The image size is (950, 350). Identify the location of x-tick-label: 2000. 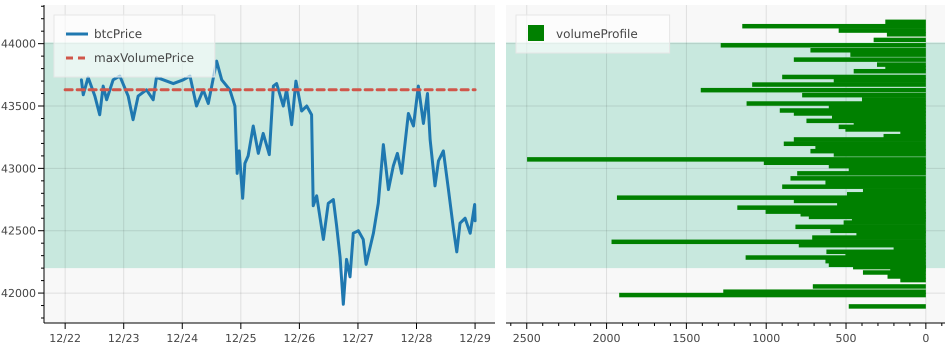
(606, 338).